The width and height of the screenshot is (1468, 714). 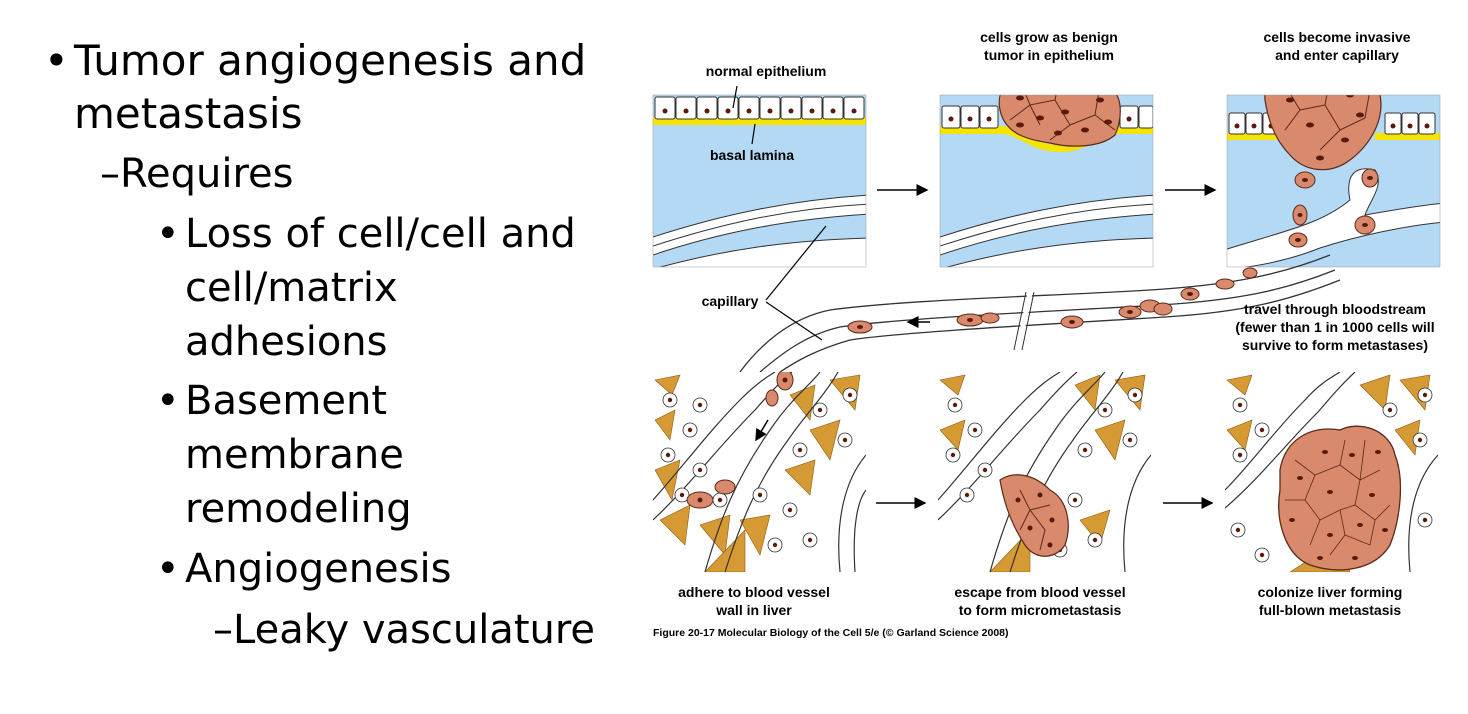 I want to click on bullet-basement-line3: remodeling, so click(x=298, y=509).